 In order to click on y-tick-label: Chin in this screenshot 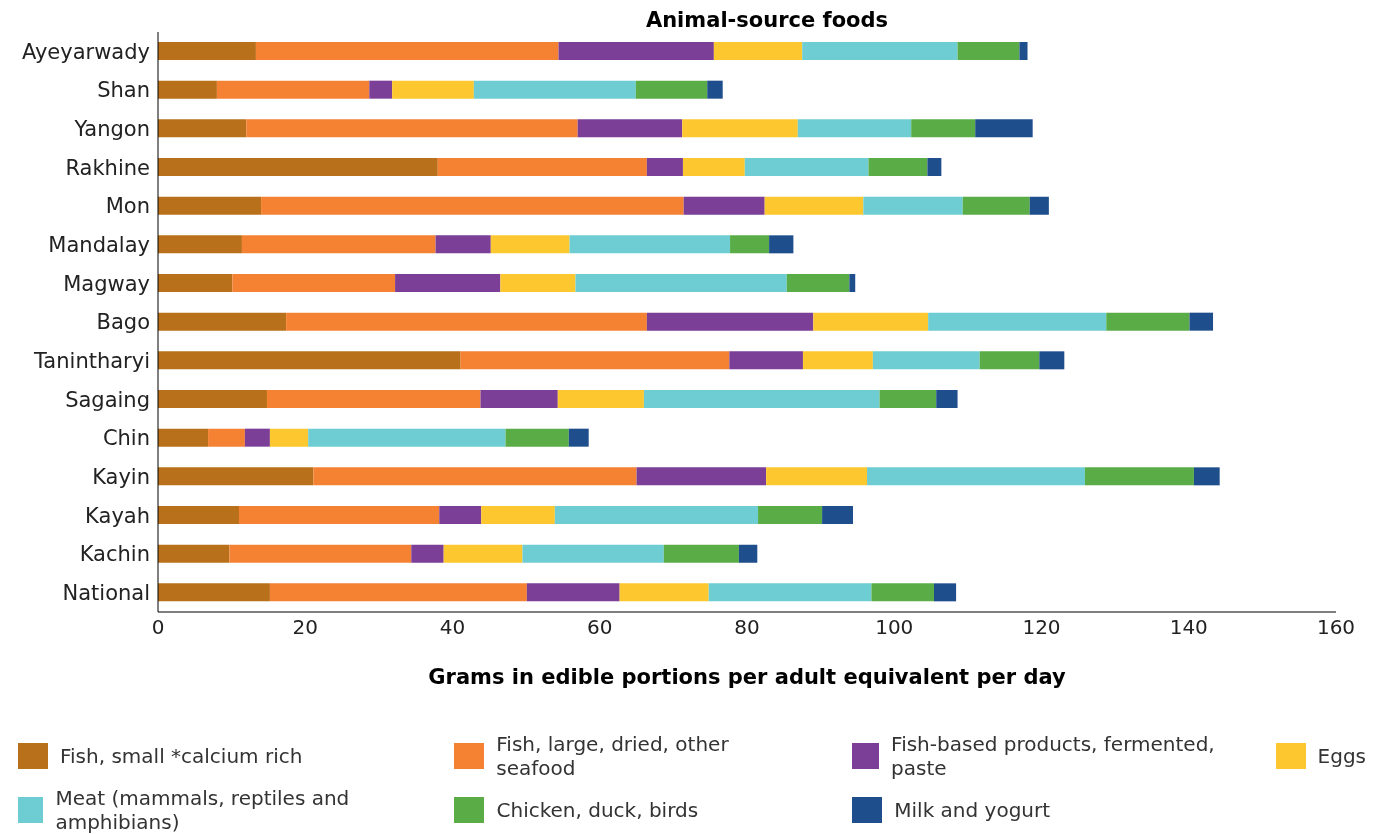, I will do `click(126, 438)`.